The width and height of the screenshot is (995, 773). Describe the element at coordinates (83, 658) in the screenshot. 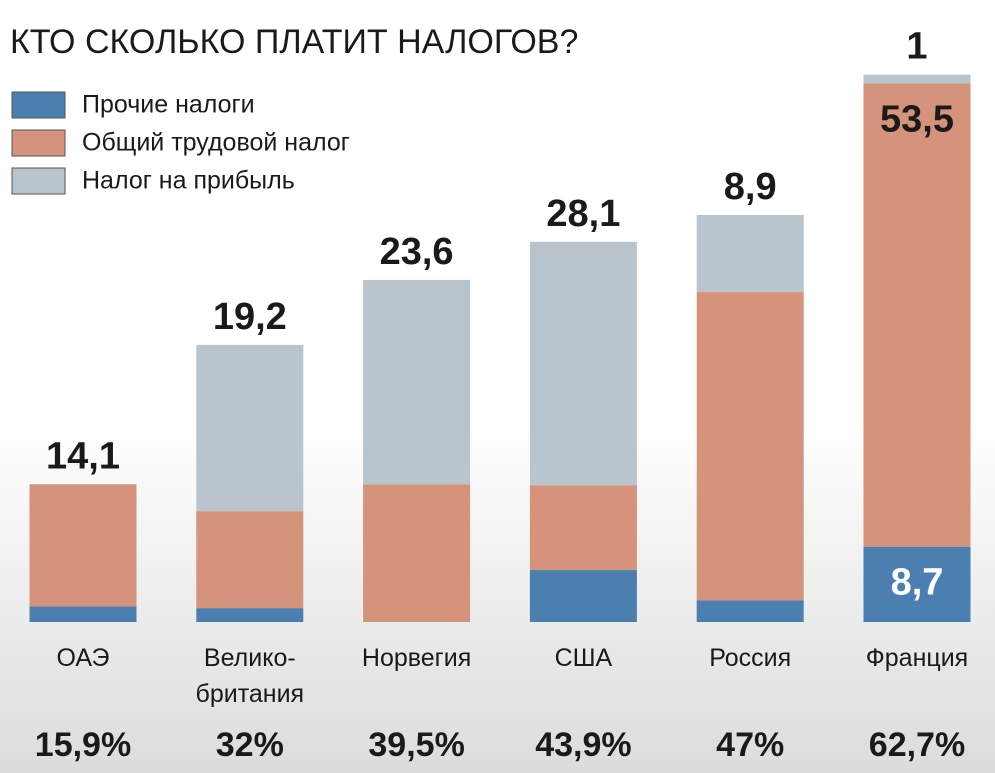

I see `x-tick-label: ОАЭ` at that location.